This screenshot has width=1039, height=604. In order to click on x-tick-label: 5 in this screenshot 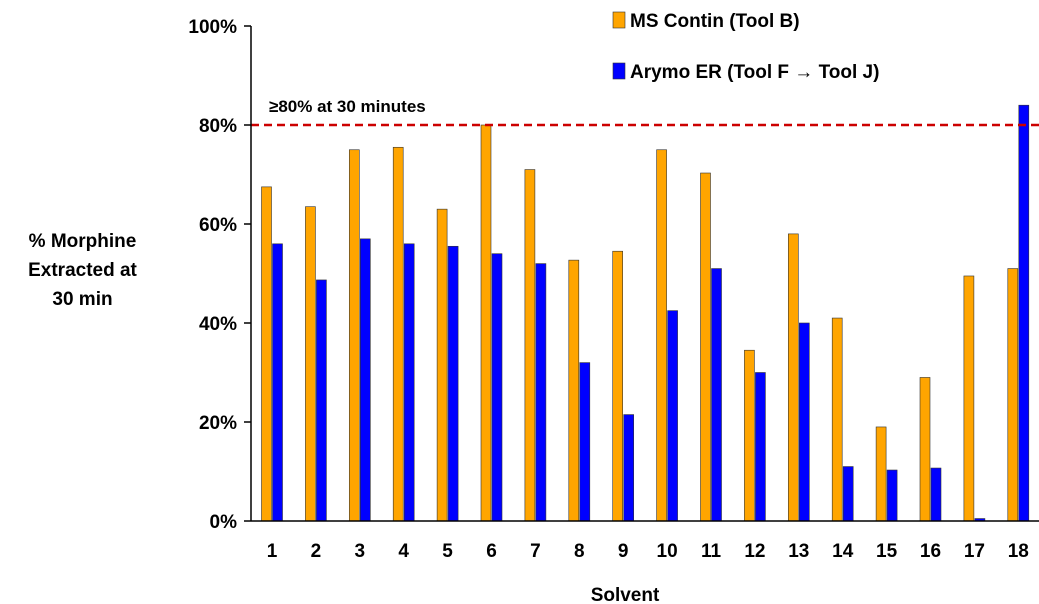, I will do `click(447, 551)`.